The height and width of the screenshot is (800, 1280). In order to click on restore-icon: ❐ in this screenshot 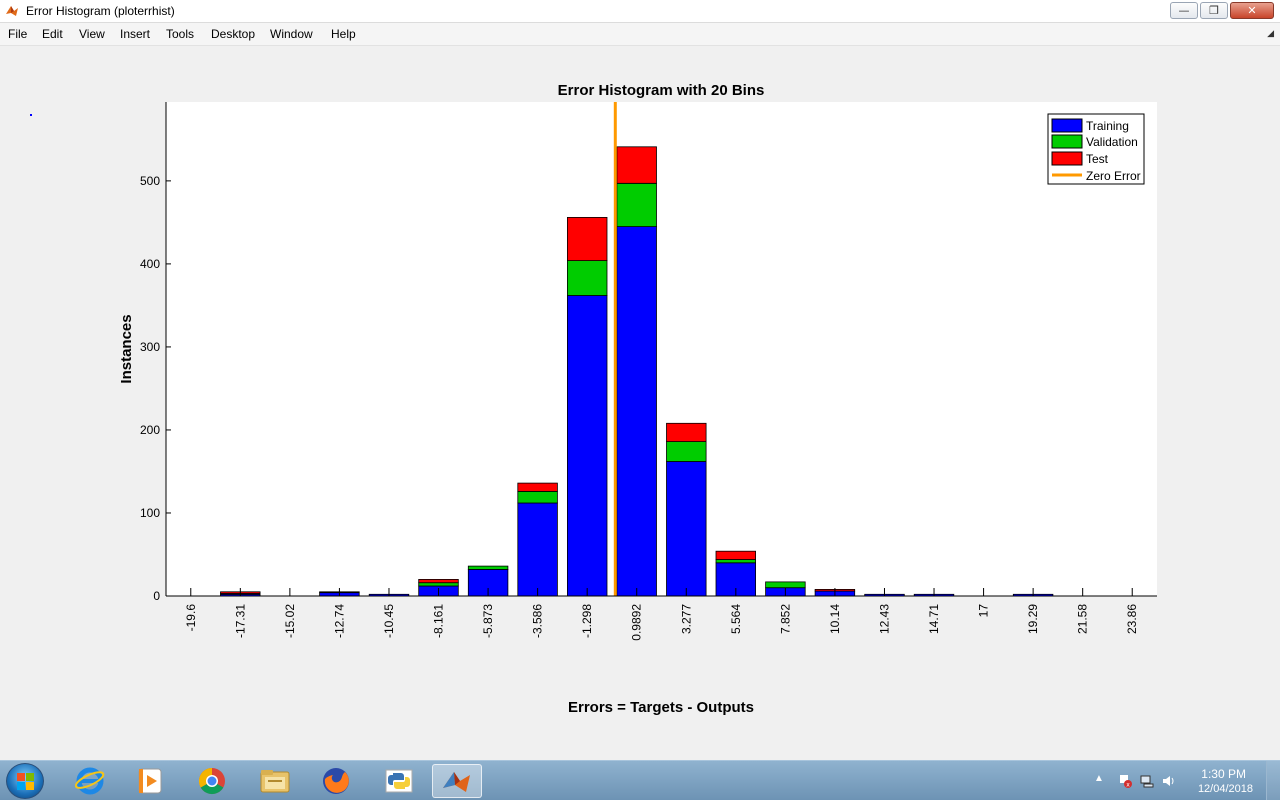, I will do `click(1214, 10)`.